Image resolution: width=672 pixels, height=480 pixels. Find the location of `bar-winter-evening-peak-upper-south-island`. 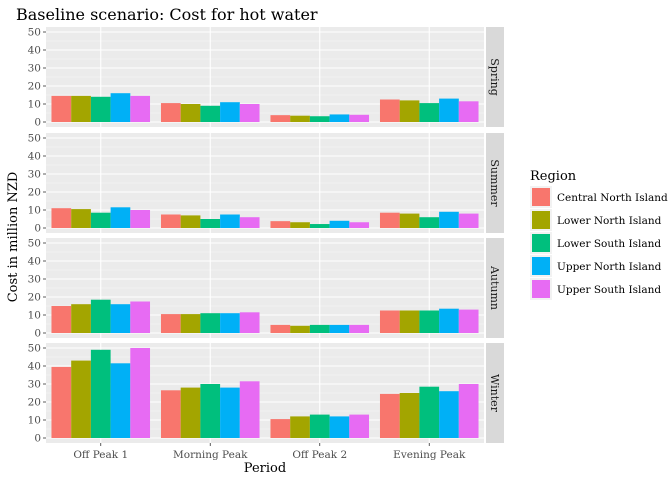

bar-winter-evening-peak-upper-south-island is located at coordinates (468, 411).